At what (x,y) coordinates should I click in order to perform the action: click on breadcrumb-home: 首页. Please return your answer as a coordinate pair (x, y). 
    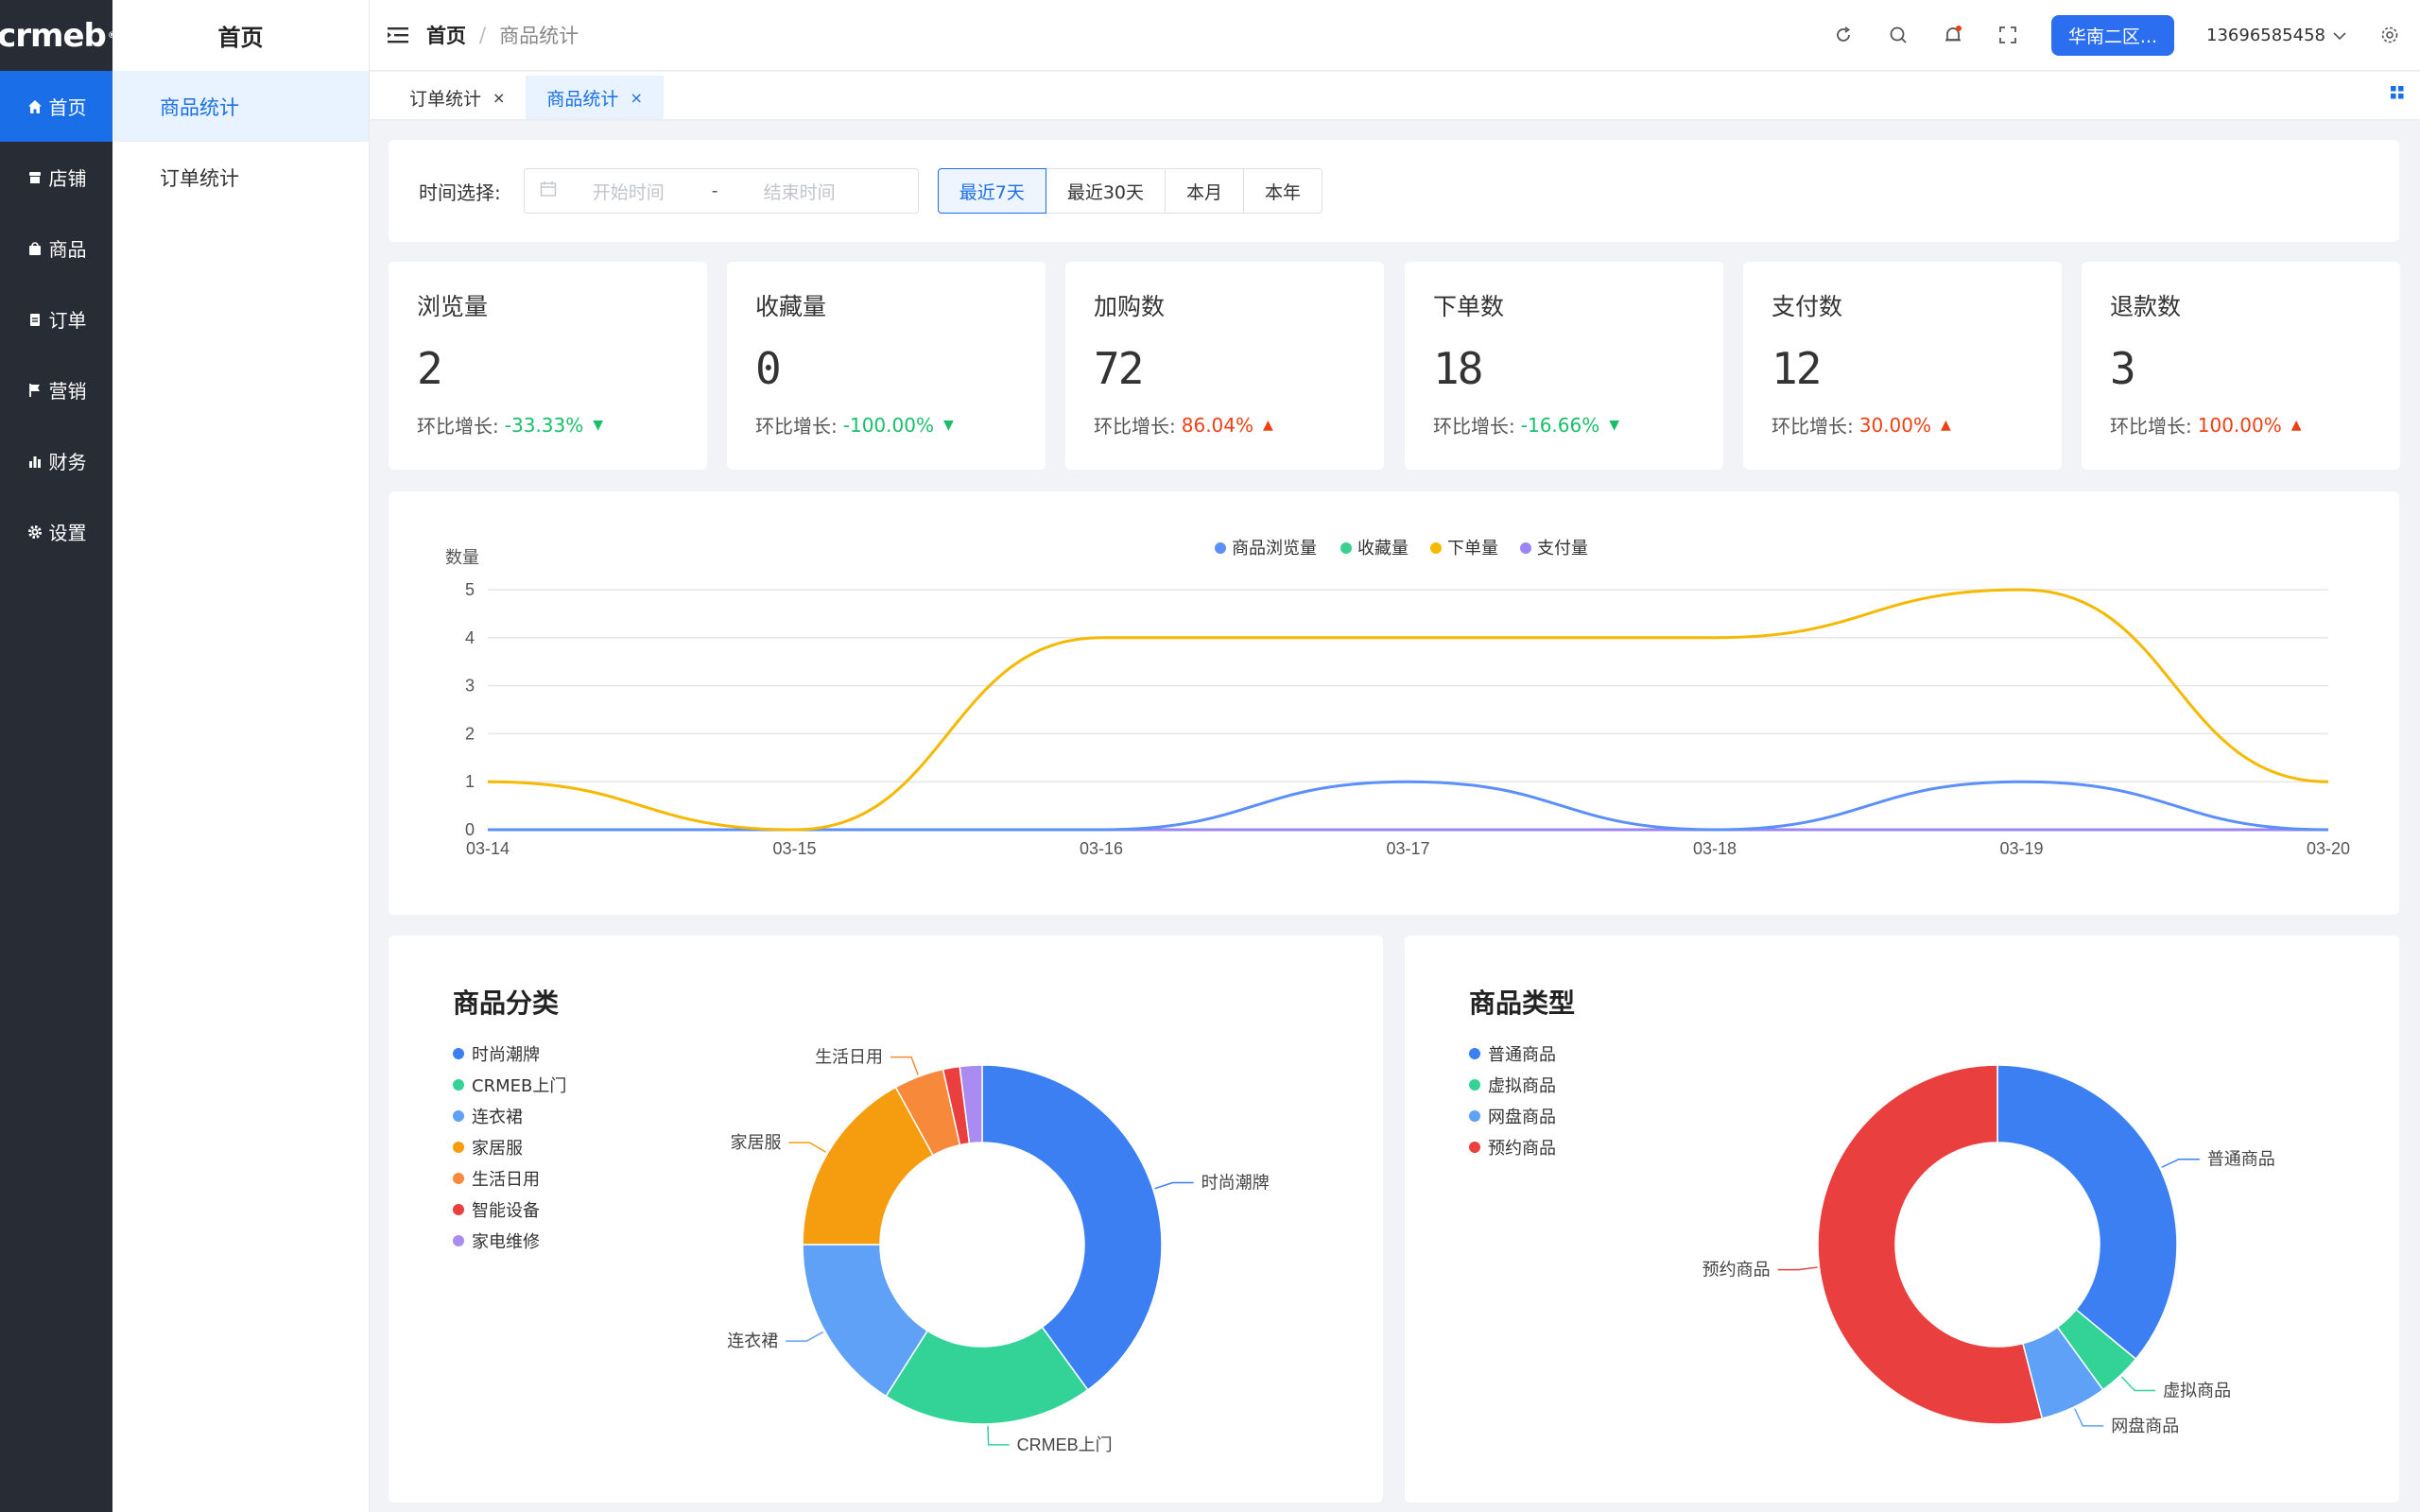
    Looking at the image, I should click on (446, 36).